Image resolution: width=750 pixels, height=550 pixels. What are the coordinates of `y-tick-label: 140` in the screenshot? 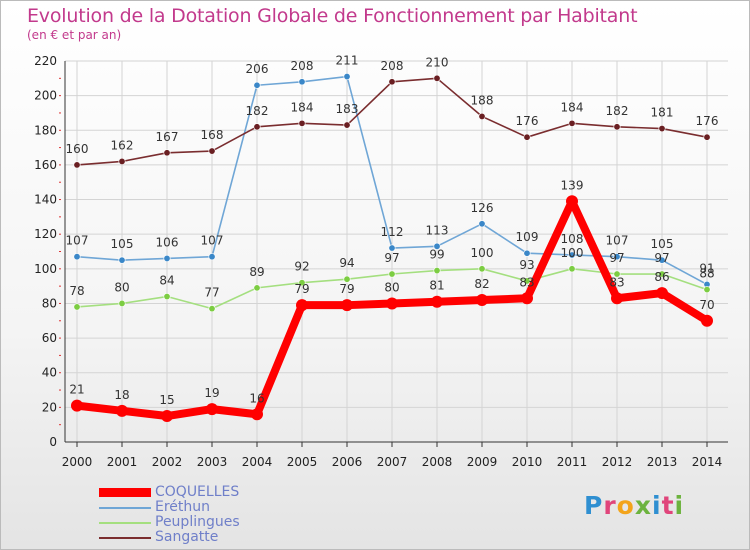 It's located at (45, 200).